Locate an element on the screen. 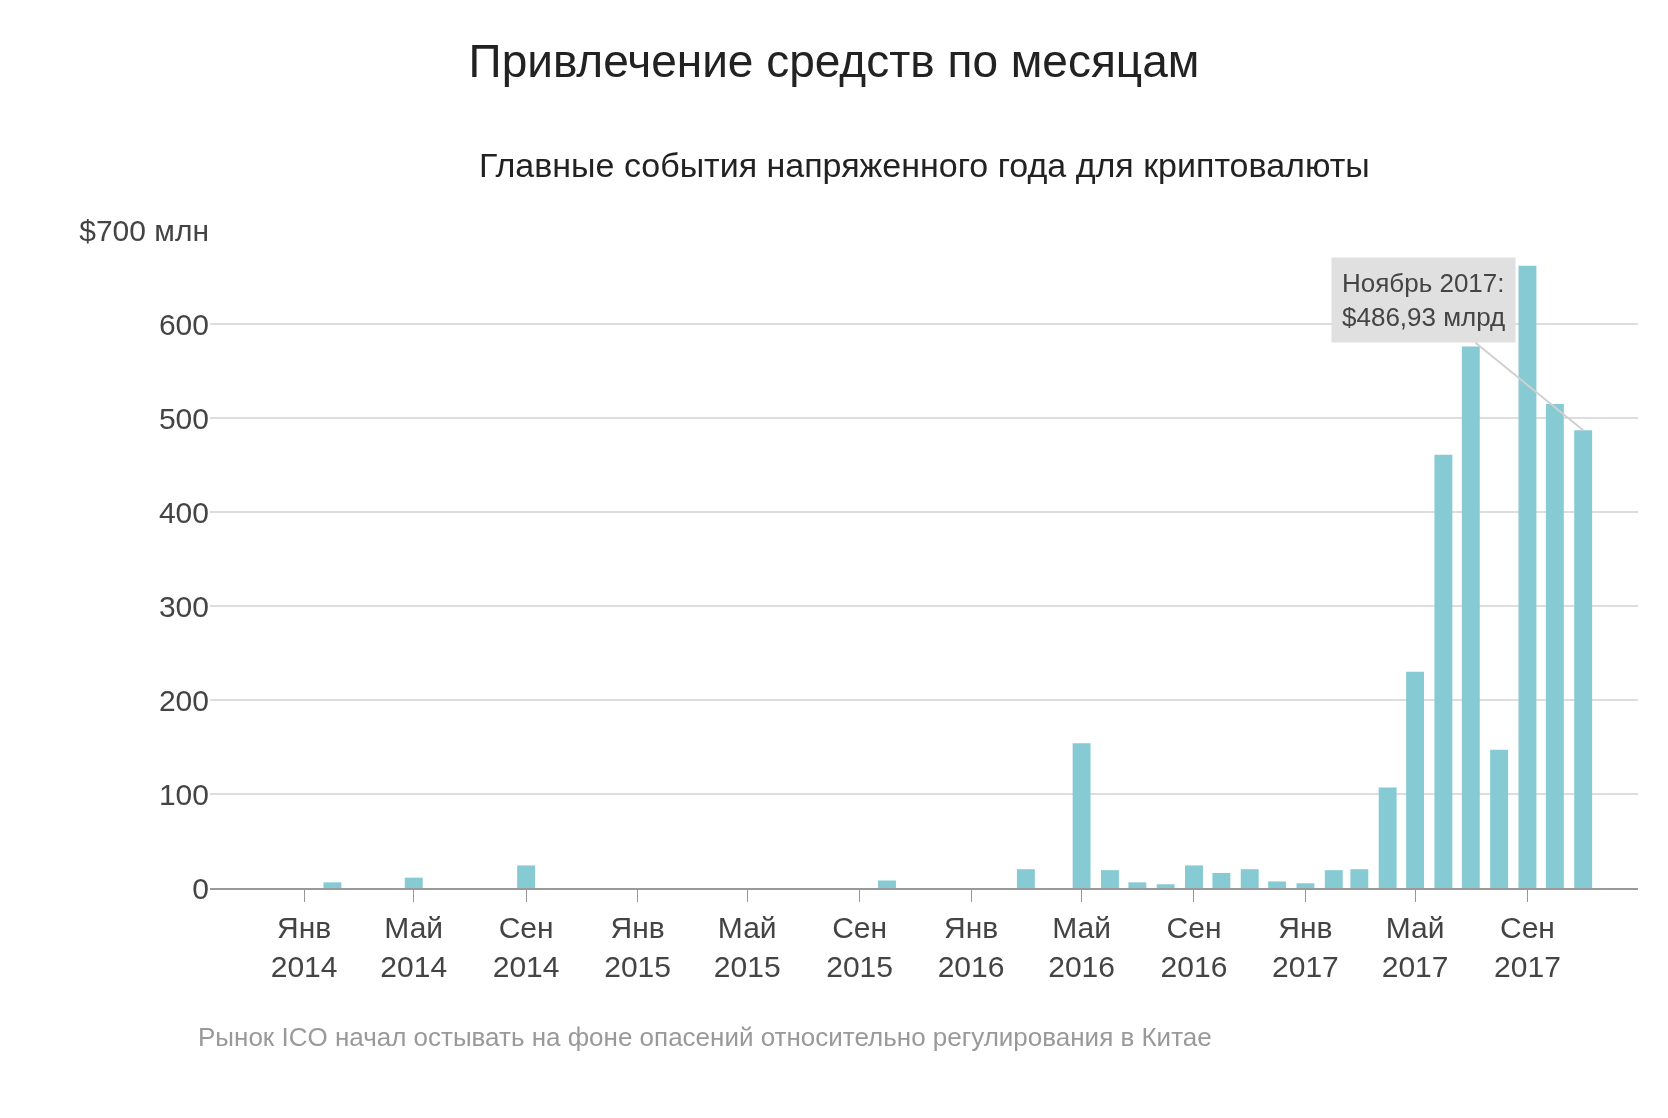 The width and height of the screenshot is (1668, 1118). y-tick-label: 500 is located at coordinates (183, 418).